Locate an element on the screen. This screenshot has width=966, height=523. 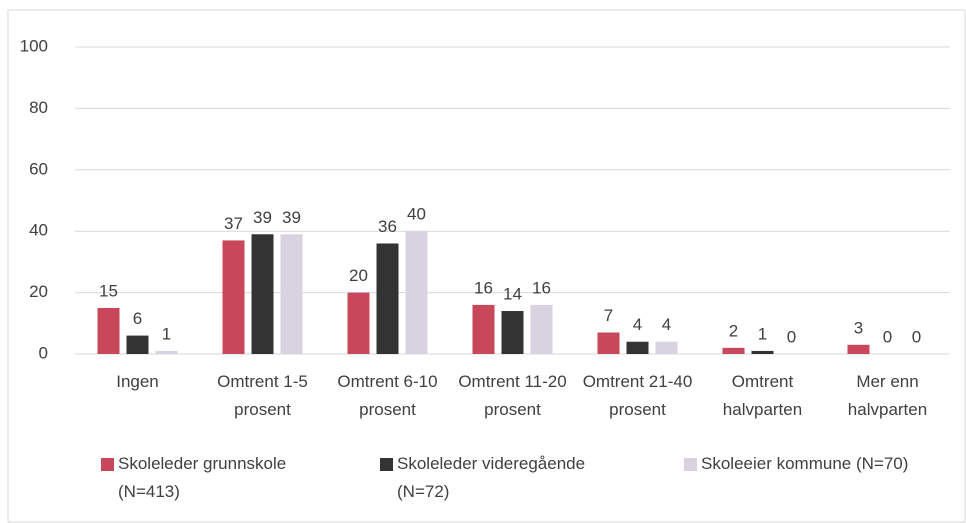
data-label: 20 is located at coordinates (358, 275).